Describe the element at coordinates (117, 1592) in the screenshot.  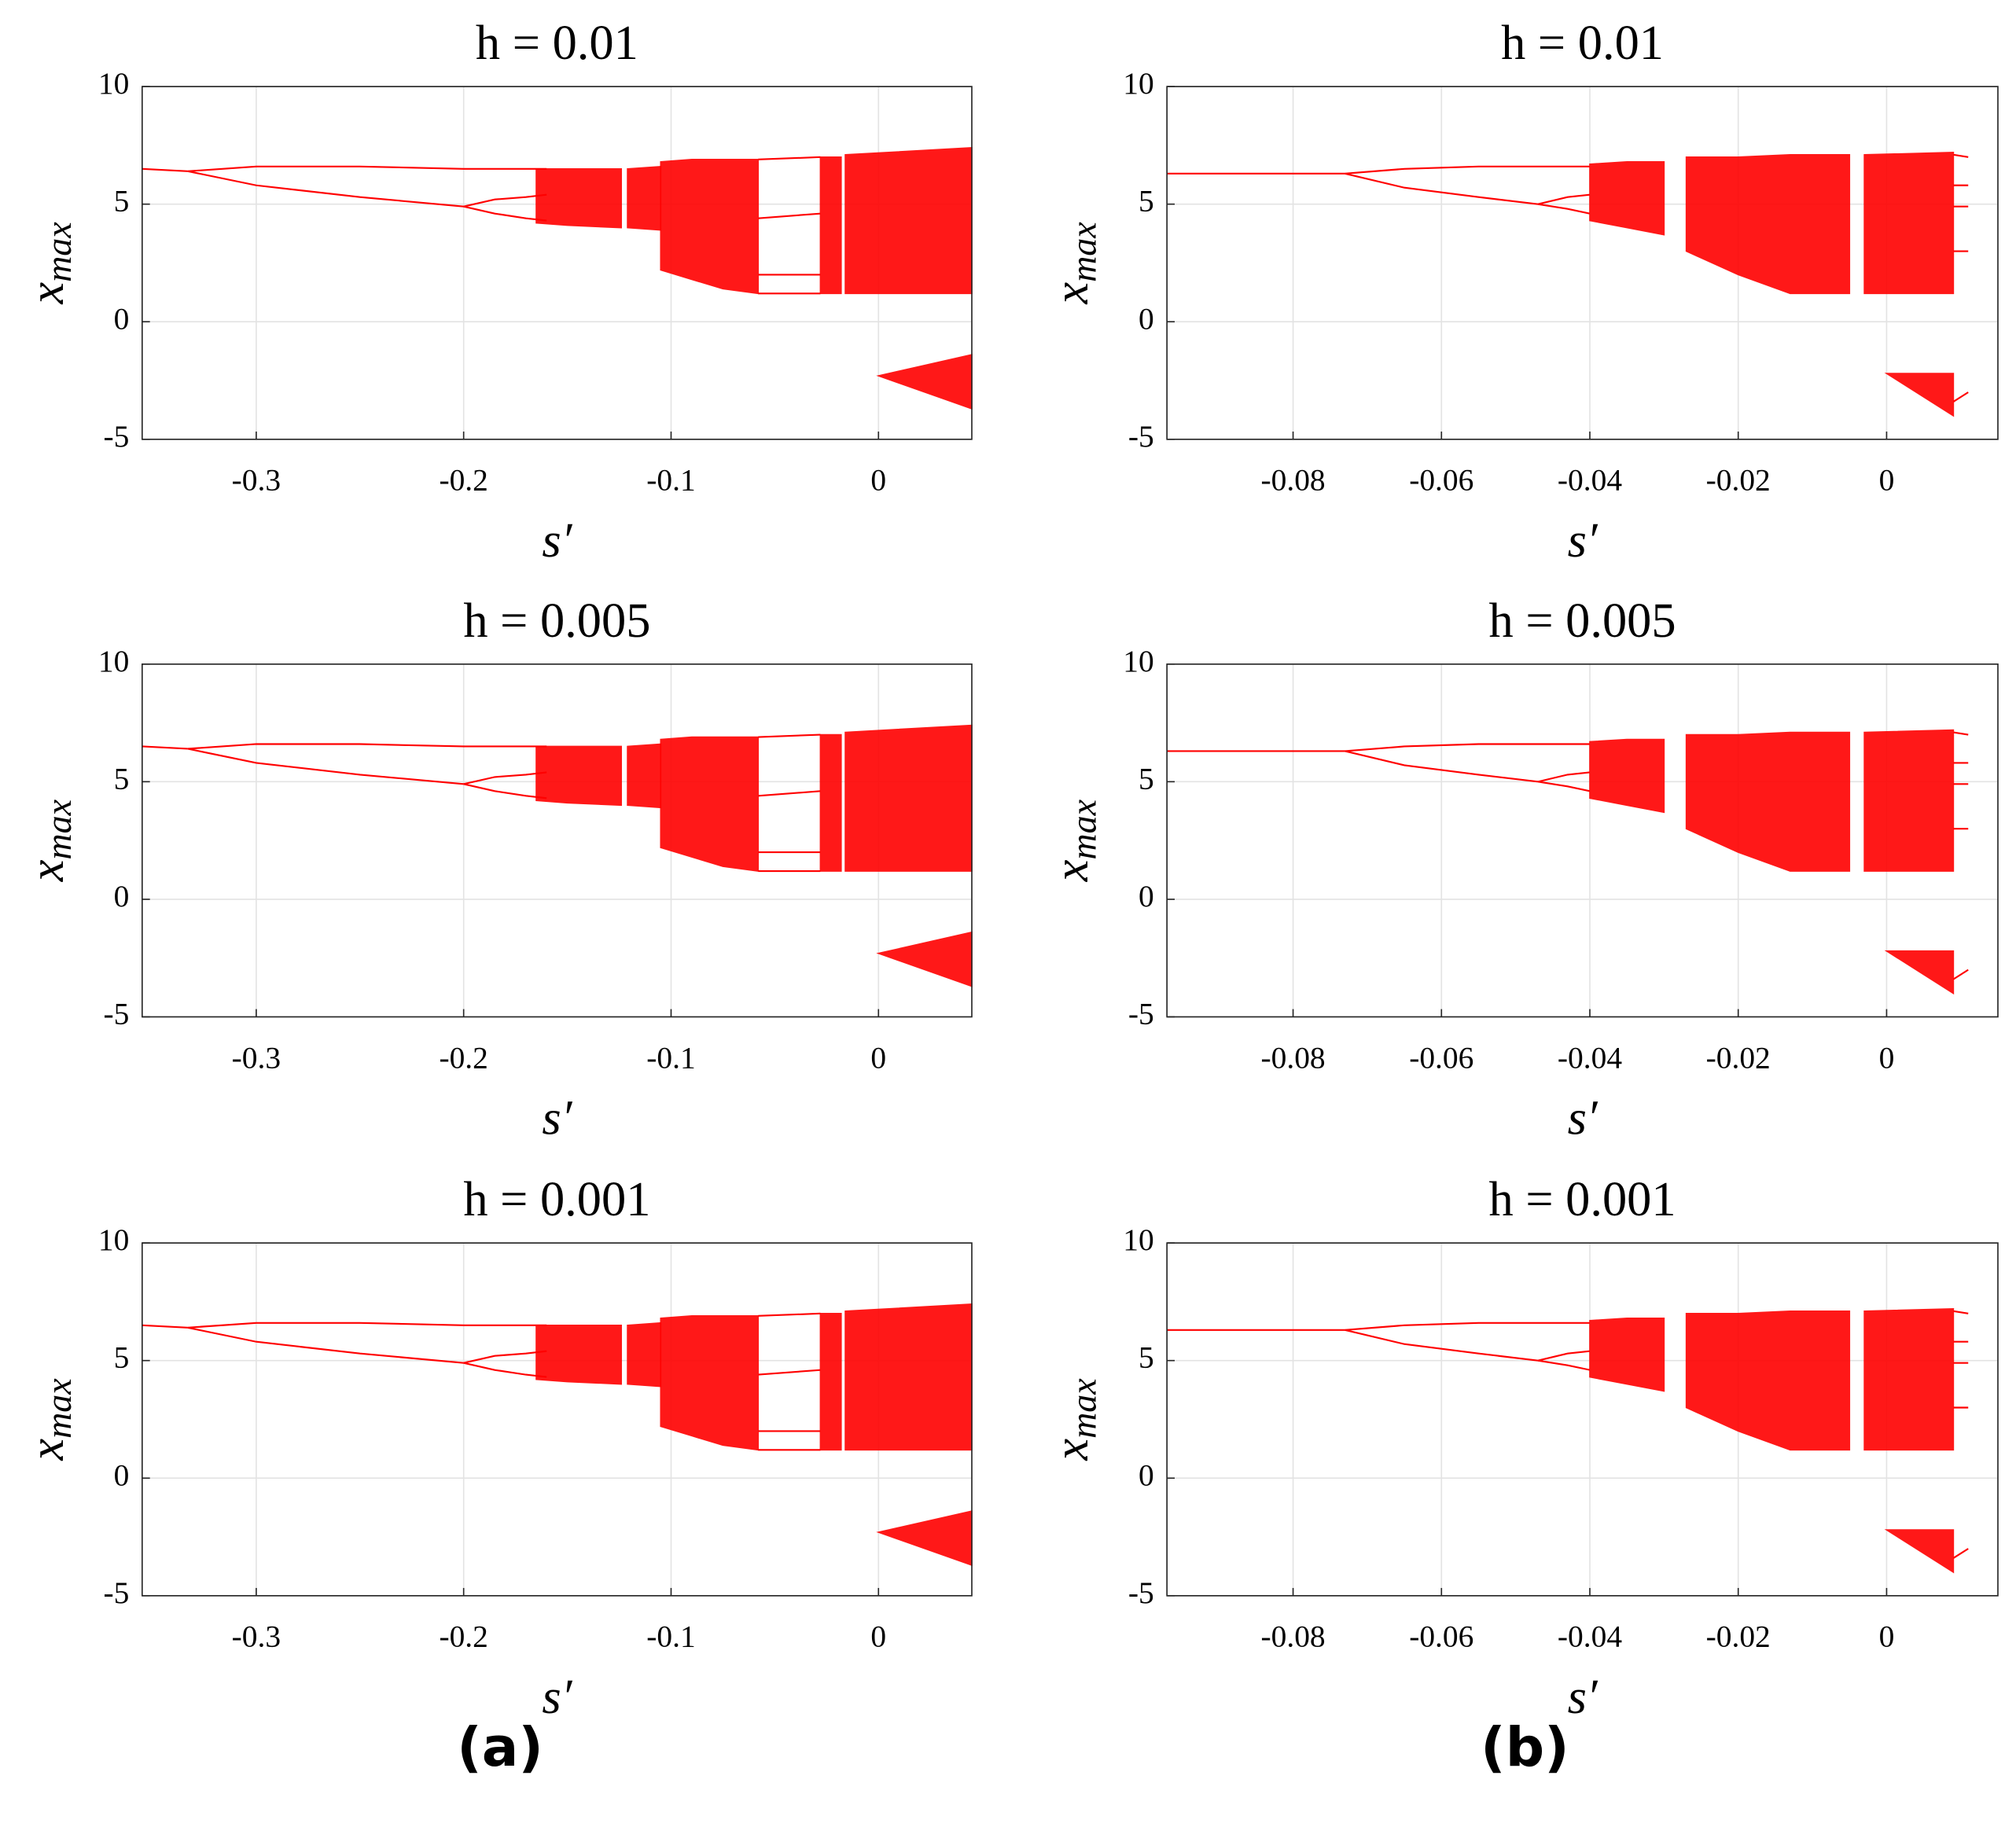
I see `y-tick-label: -5` at that location.